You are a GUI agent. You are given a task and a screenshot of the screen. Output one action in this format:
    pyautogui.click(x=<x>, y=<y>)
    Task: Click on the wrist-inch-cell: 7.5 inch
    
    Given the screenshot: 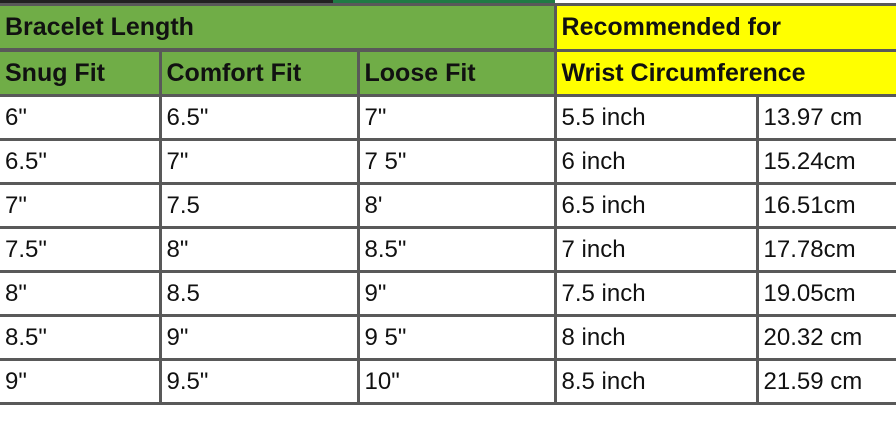 What is the action you would take?
    pyautogui.click(x=656, y=293)
    